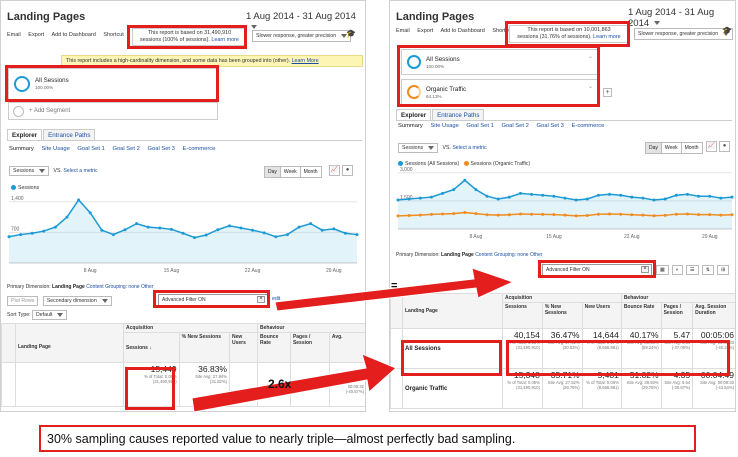  I want to click on sort-type-select: Default, so click(50, 315).